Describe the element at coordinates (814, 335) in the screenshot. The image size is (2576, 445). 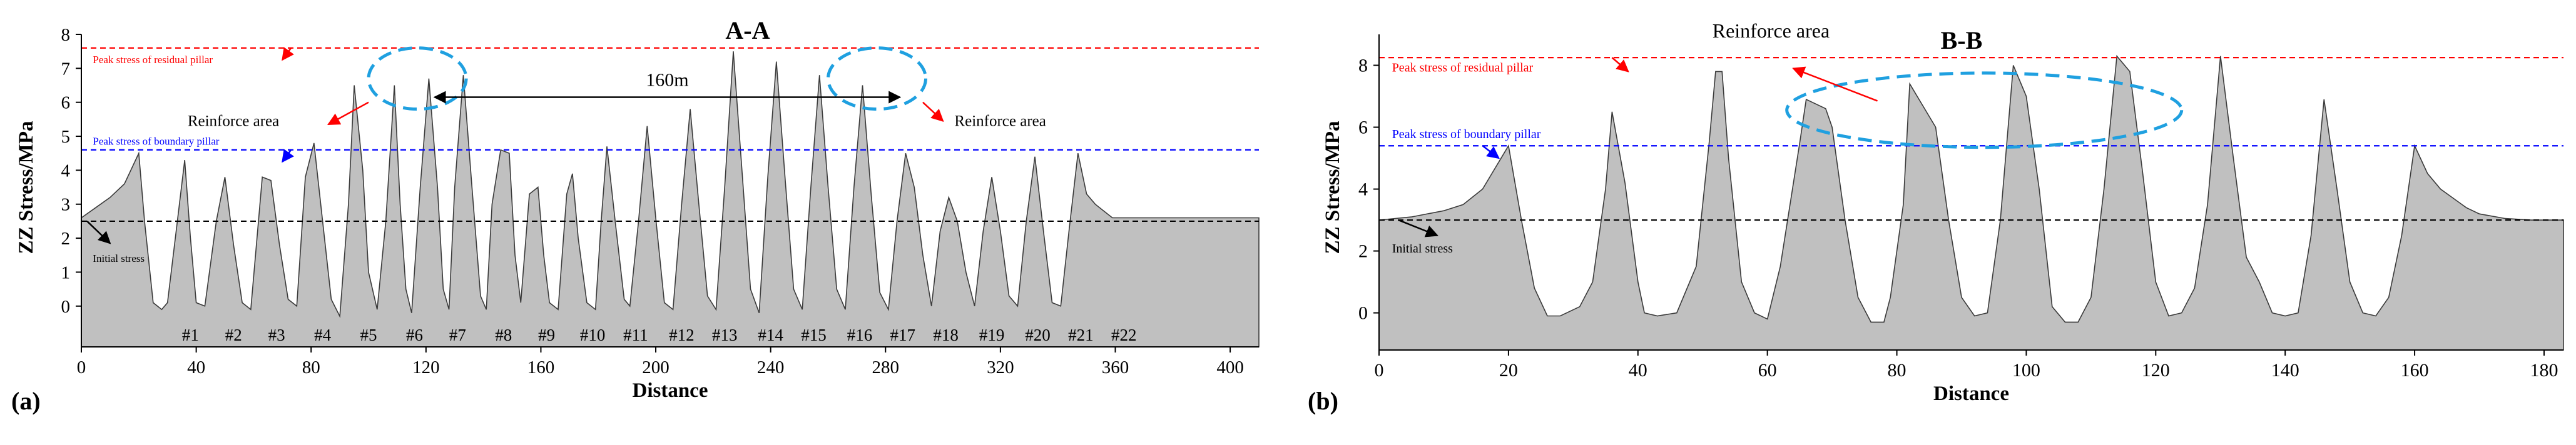
I see `pillar-label: #15` at that location.